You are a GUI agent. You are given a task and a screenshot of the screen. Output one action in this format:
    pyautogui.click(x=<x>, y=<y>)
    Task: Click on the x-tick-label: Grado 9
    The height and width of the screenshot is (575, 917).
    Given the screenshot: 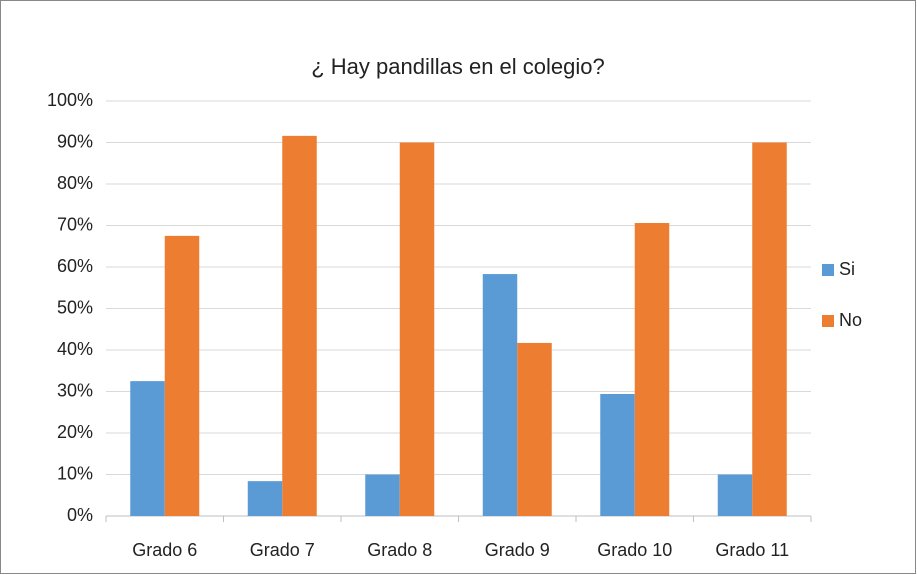 What is the action you would take?
    pyautogui.click(x=517, y=550)
    